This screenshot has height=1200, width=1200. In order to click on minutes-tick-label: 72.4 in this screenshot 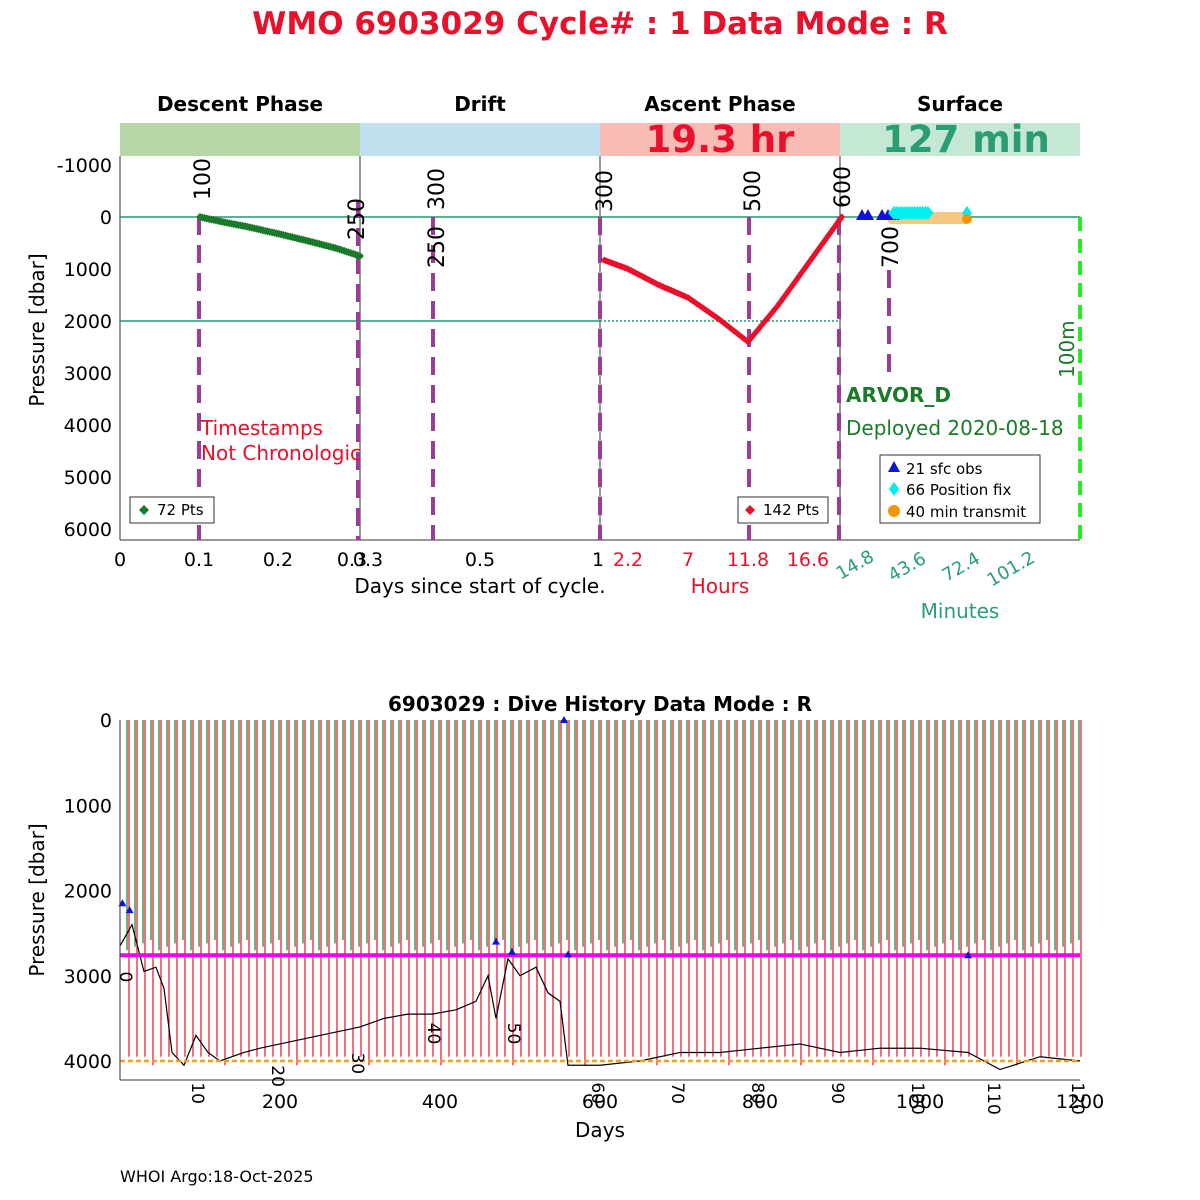, I will do `click(961, 567)`.